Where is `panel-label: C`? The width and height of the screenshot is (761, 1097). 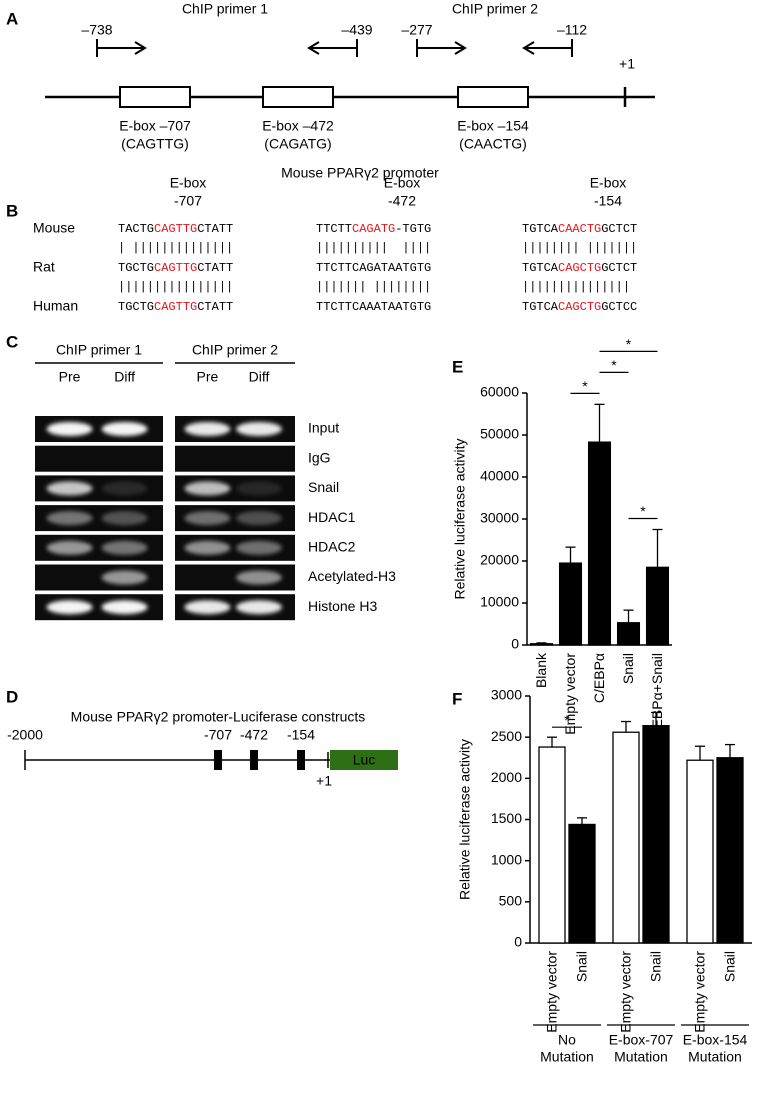 panel-label: C is located at coordinates (12, 341).